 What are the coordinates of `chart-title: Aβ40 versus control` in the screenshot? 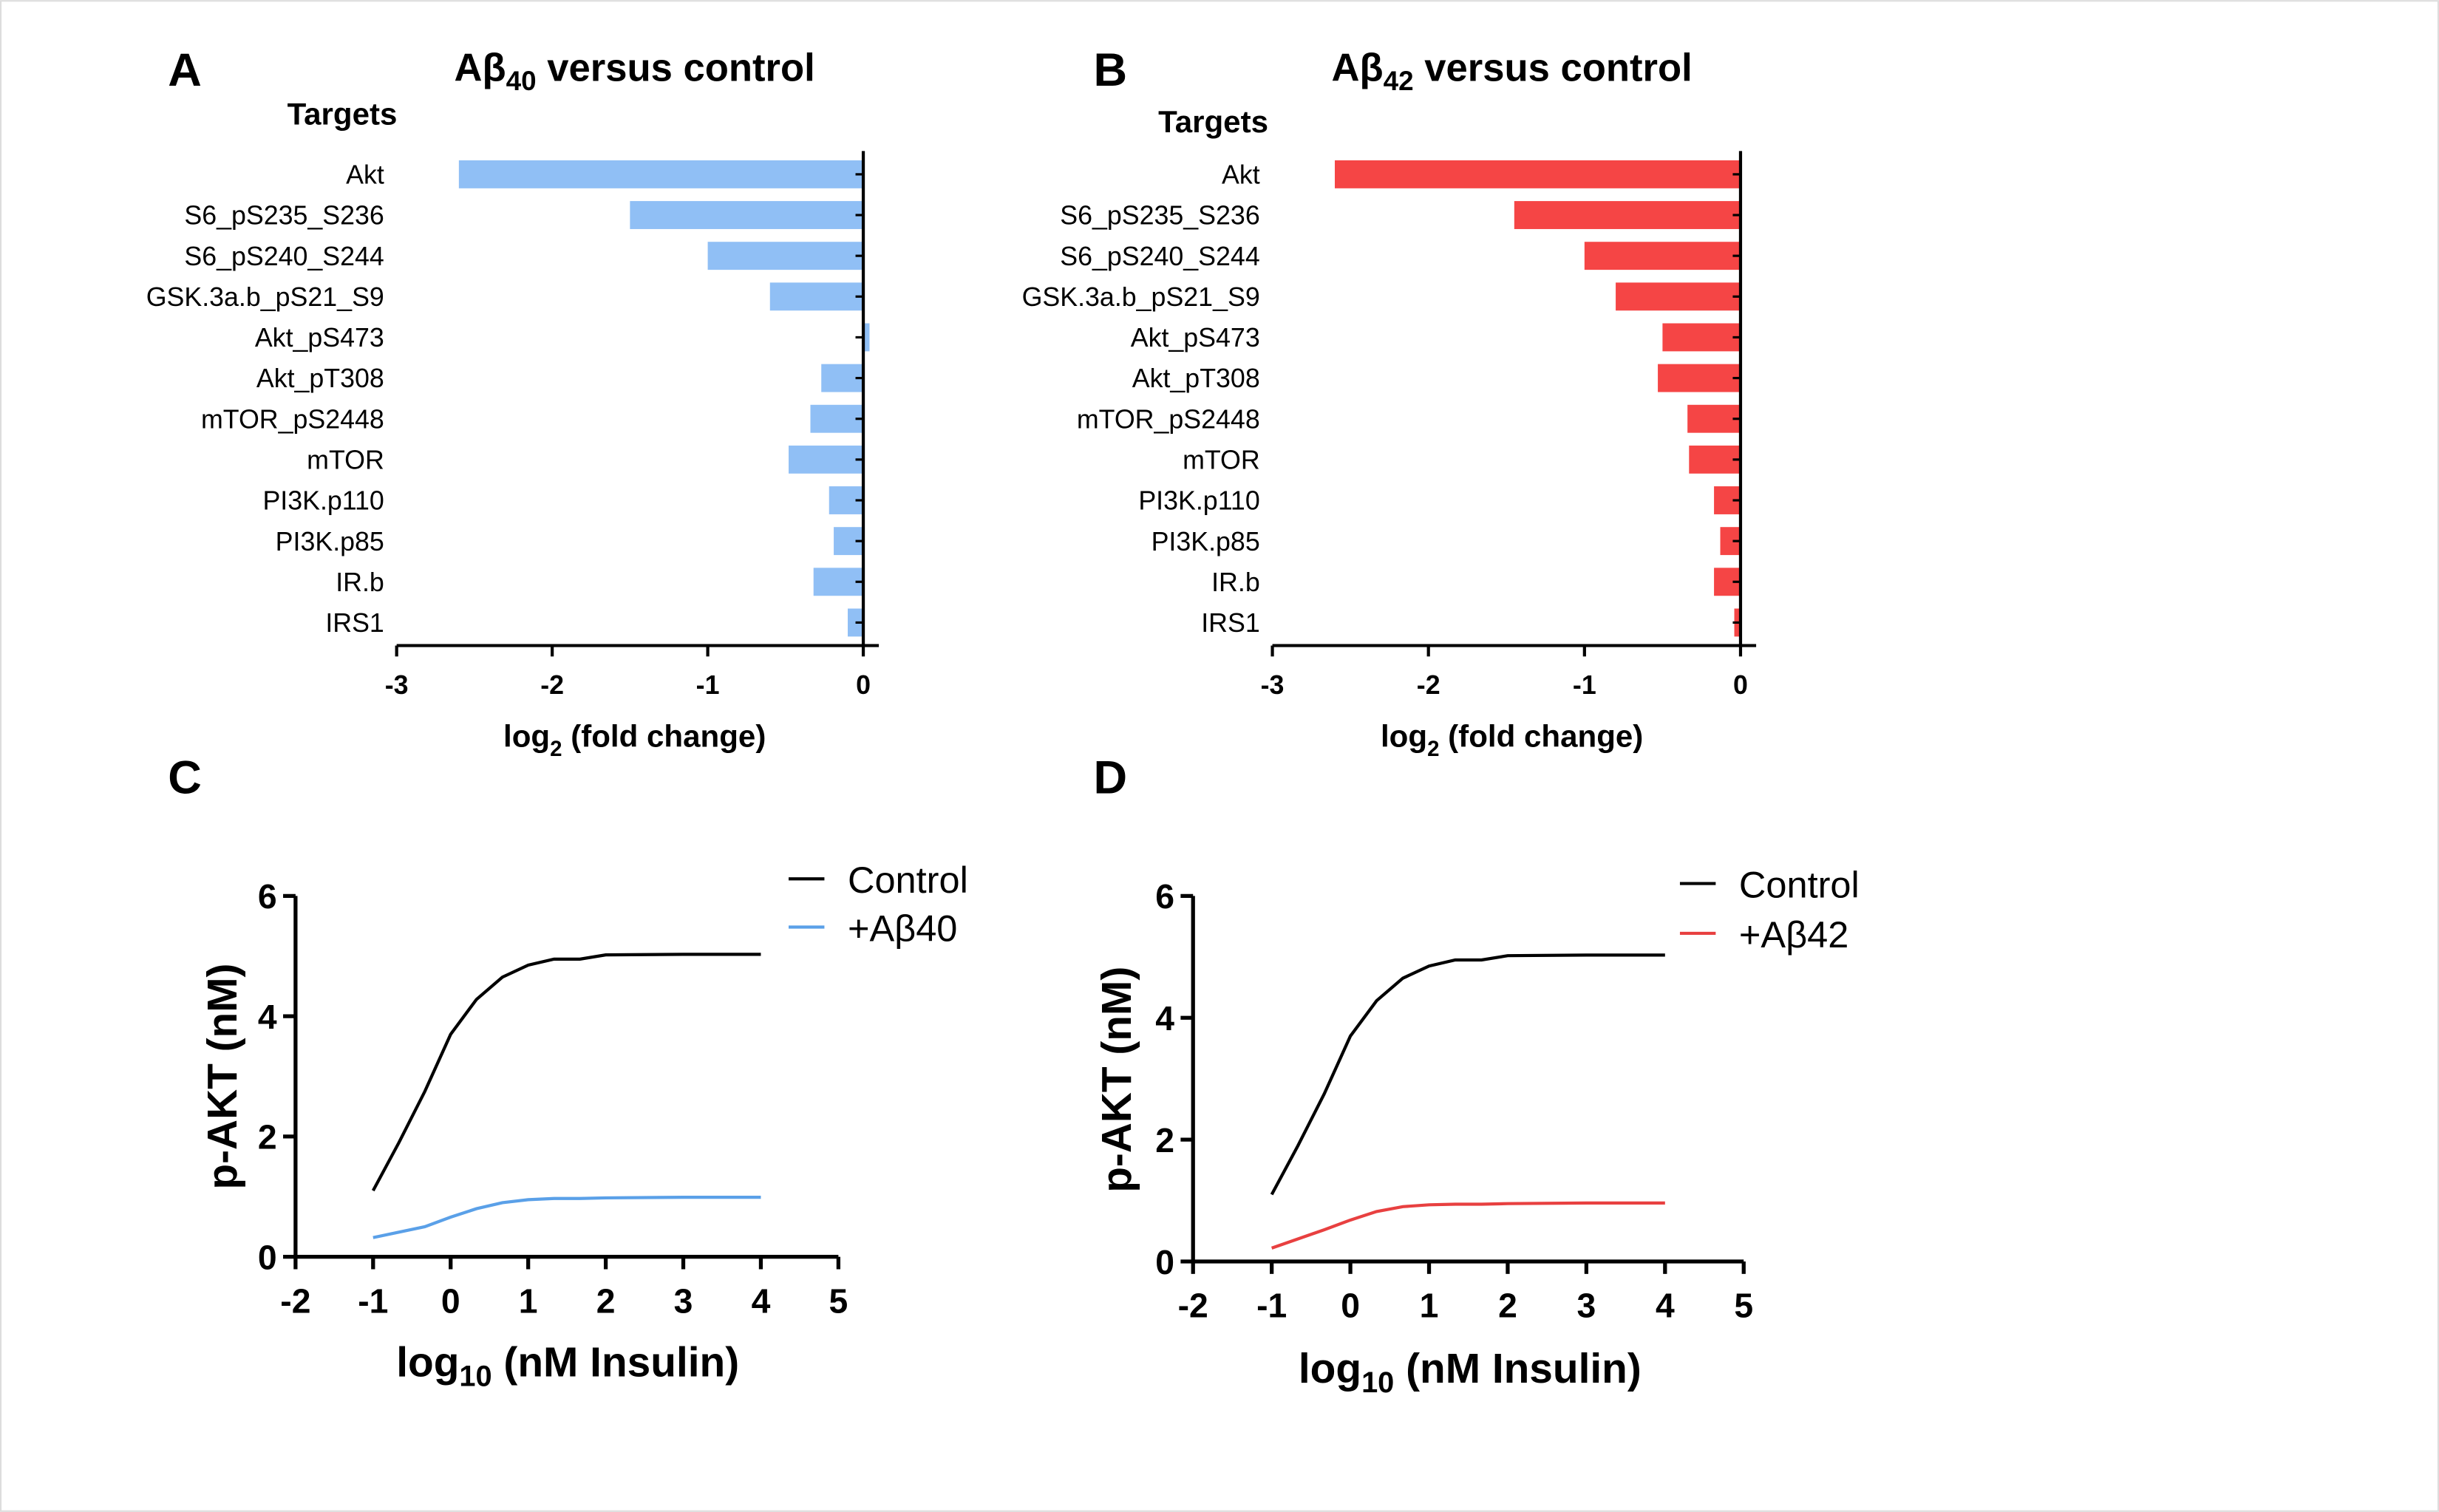 It's located at (635, 72).